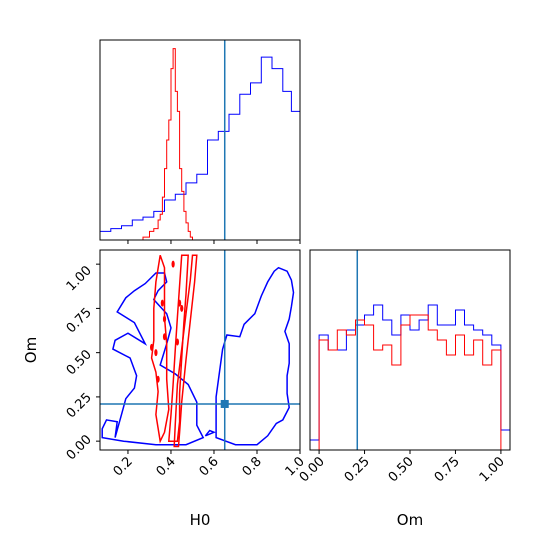  Describe the element at coordinates (167, 144) in the screenshot. I see `h0-histogram-red-series` at that location.